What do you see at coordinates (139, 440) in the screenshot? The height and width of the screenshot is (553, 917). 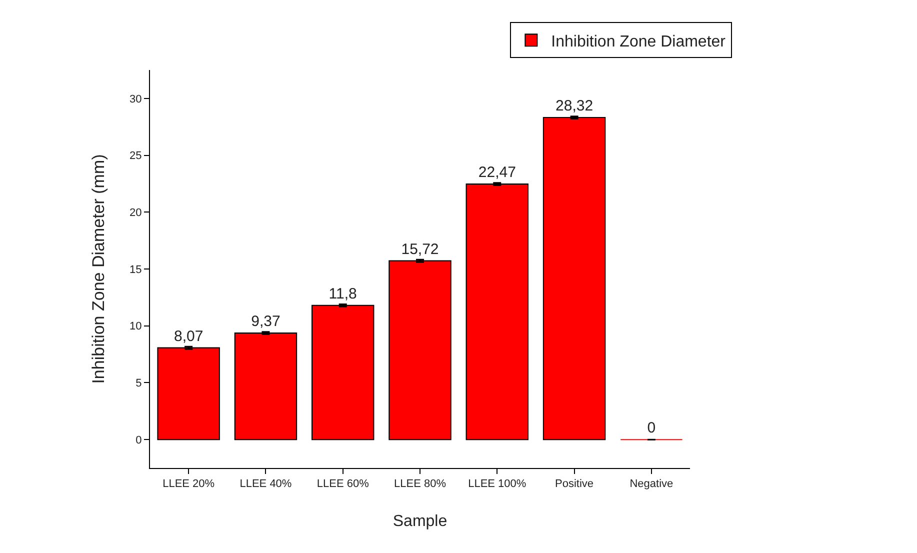 I see `y-tick-label: 0` at bounding box center [139, 440].